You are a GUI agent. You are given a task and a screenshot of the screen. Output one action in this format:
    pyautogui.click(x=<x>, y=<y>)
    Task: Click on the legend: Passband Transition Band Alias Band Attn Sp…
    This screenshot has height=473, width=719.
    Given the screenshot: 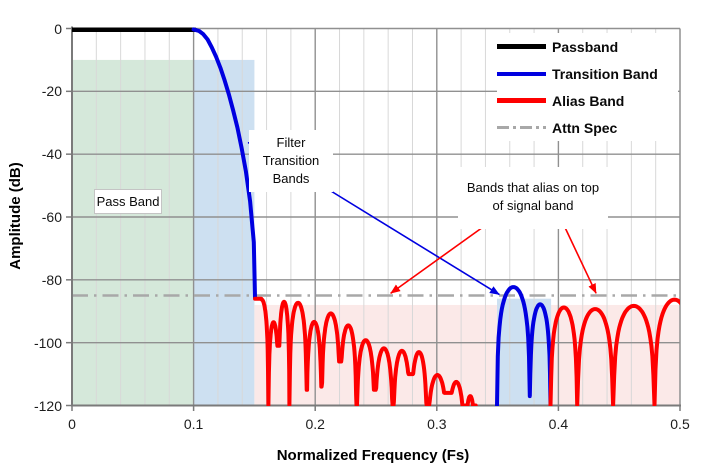 What is the action you would take?
    pyautogui.click(x=587, y=87)
    